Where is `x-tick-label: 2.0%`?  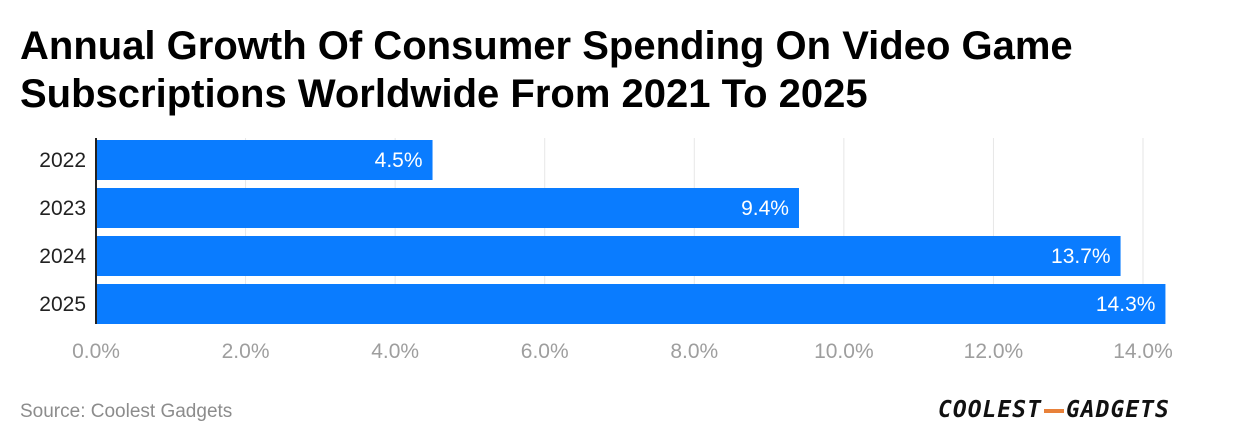 x-tick-label: 2.0% is located at coordinates (246, 351).